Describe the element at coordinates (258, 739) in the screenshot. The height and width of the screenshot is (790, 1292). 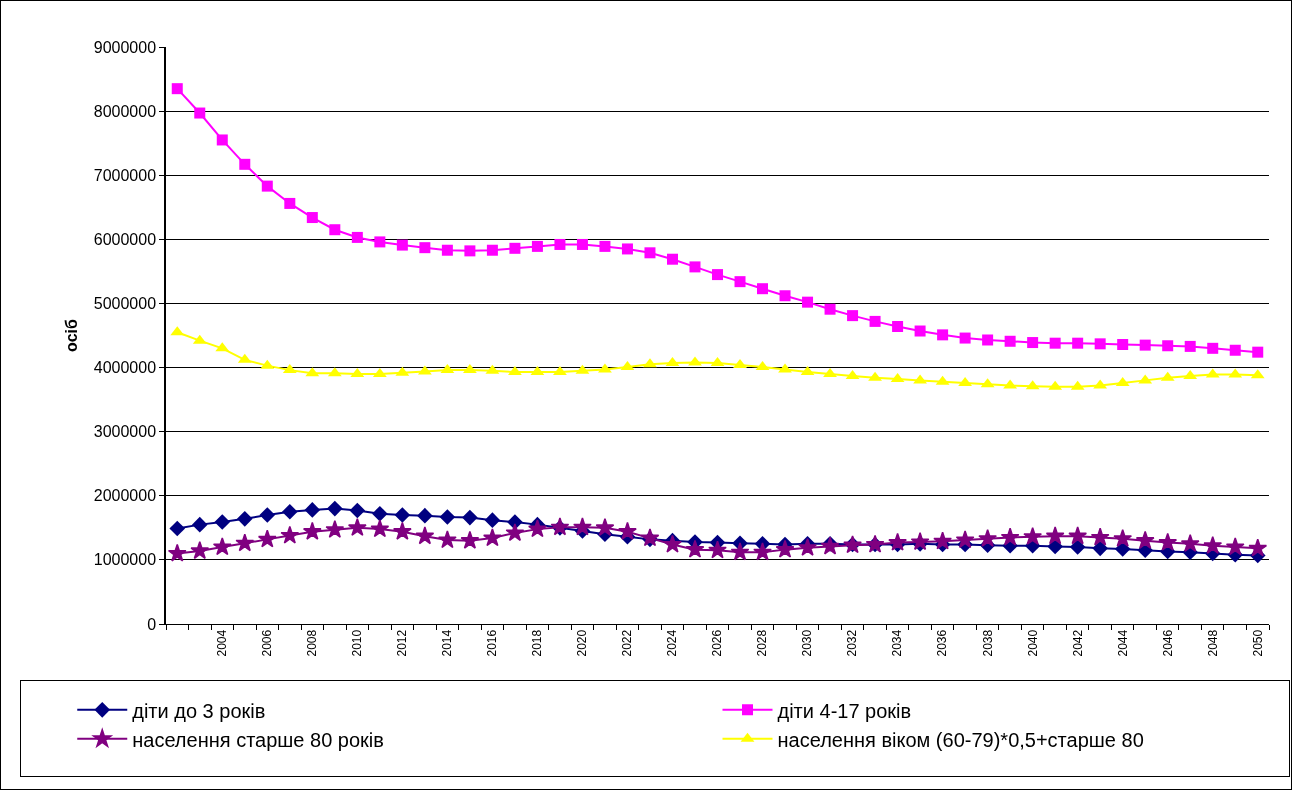
I see `legend-label: населення старше 80 років` at that location.